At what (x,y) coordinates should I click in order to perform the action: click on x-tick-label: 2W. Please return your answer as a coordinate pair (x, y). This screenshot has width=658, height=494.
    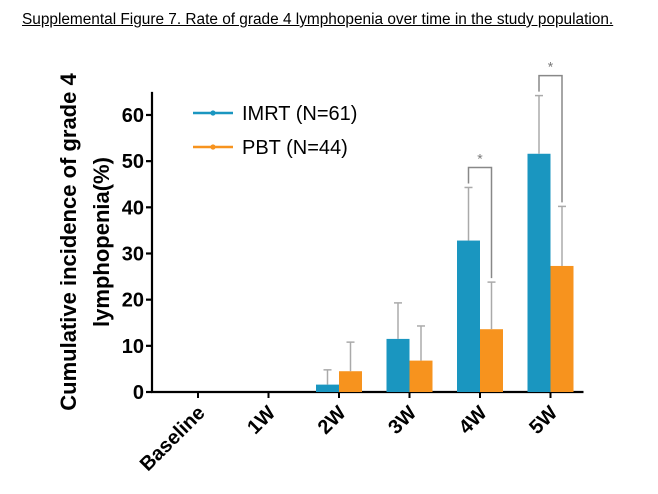
    Looking at the image, I should click on (332, 420).